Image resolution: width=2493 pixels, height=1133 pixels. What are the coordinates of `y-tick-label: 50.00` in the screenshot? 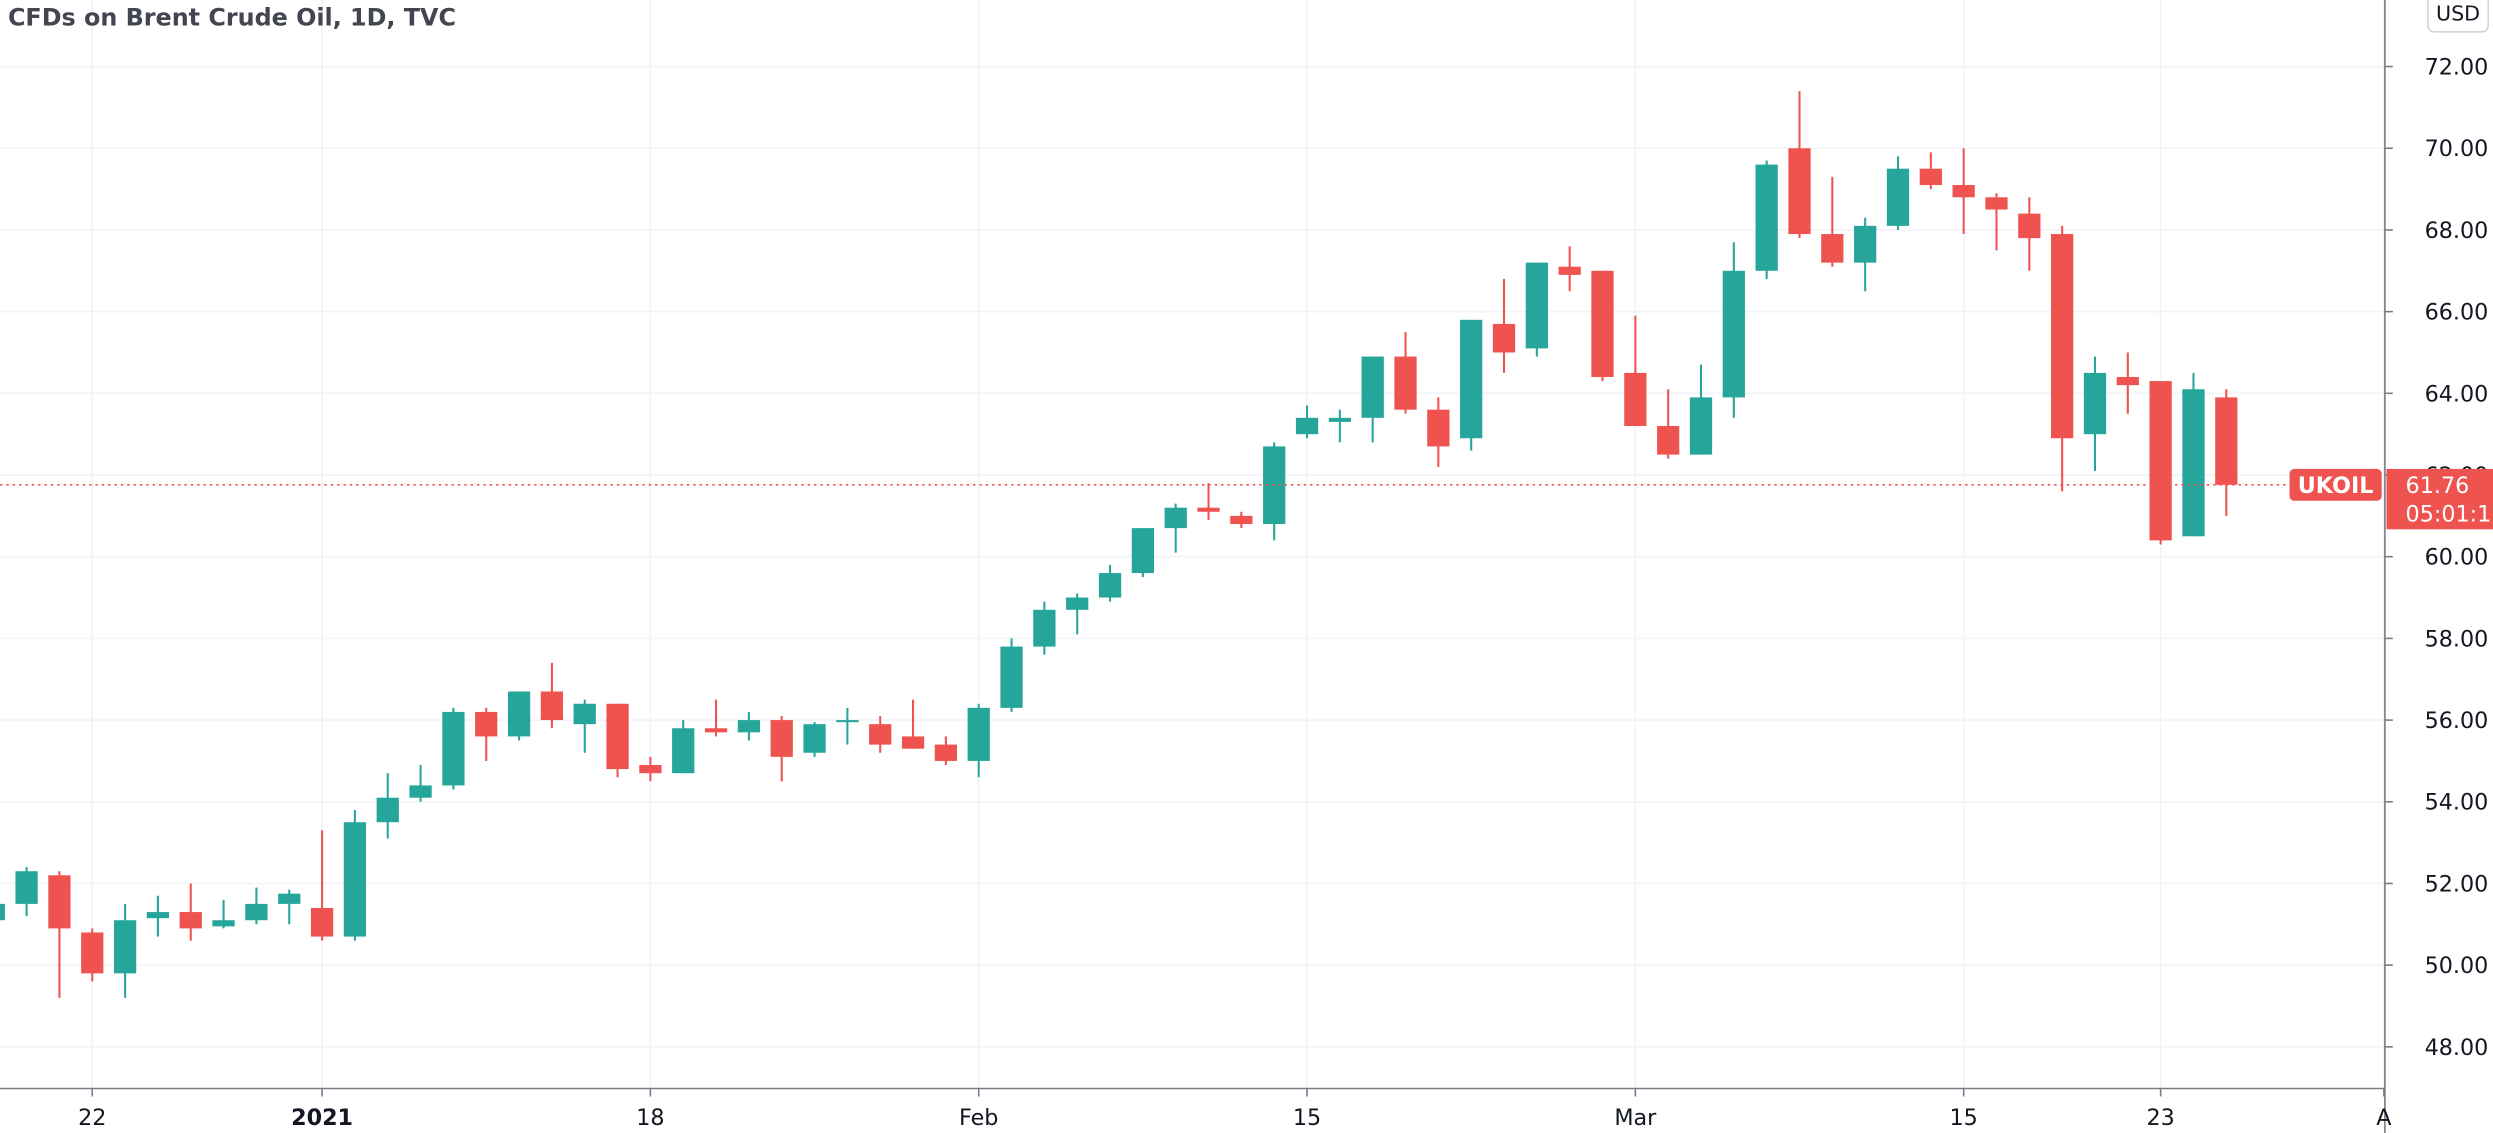 It's located at (2457, 966).